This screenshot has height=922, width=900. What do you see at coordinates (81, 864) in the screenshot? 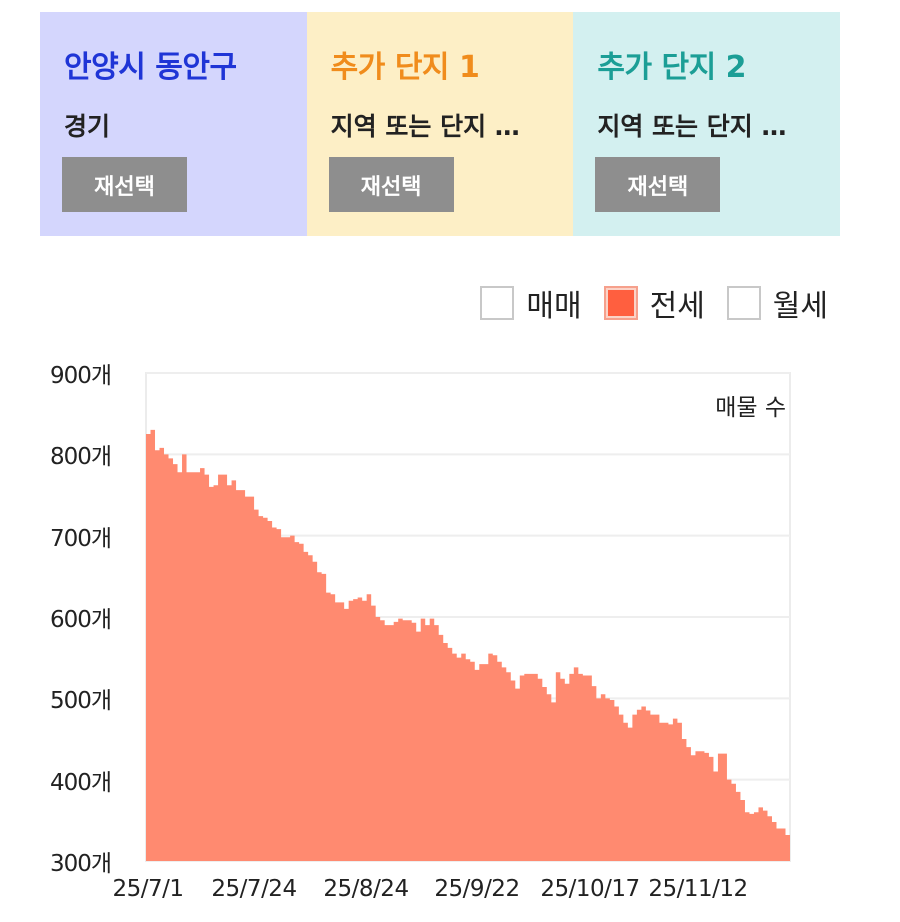
I see `y-tick-label: 300개` at bounding box center [81, 864].